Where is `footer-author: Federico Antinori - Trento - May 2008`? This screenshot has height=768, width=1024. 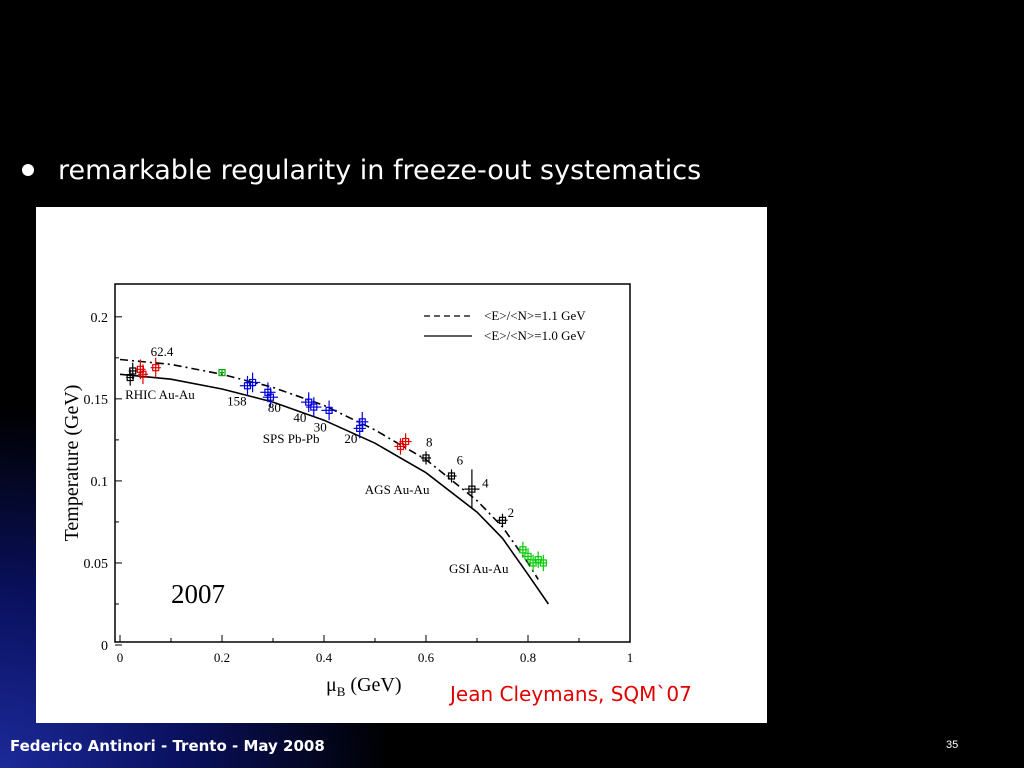 footer-author: Federico Antinori - Trento - May 2008 is located at coordinates (167, 746).